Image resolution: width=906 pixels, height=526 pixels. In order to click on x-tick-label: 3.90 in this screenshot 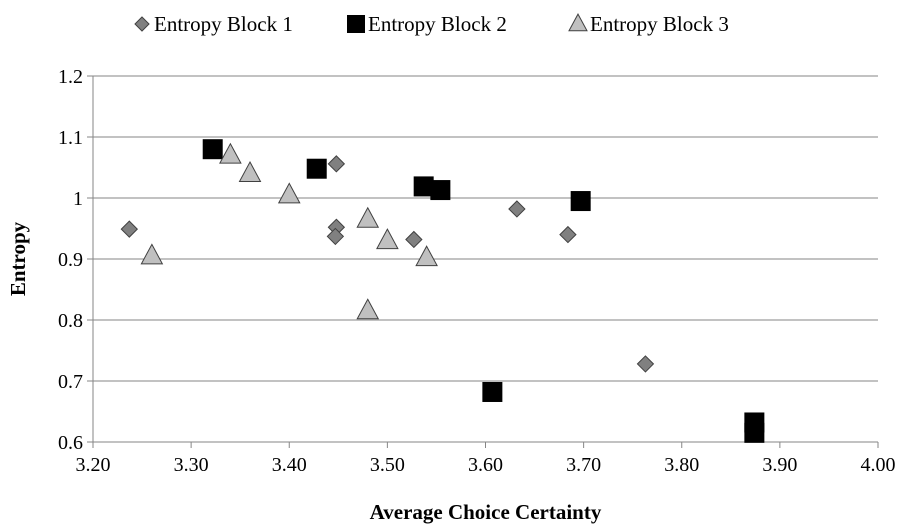, I will do `click(779, 465)`.